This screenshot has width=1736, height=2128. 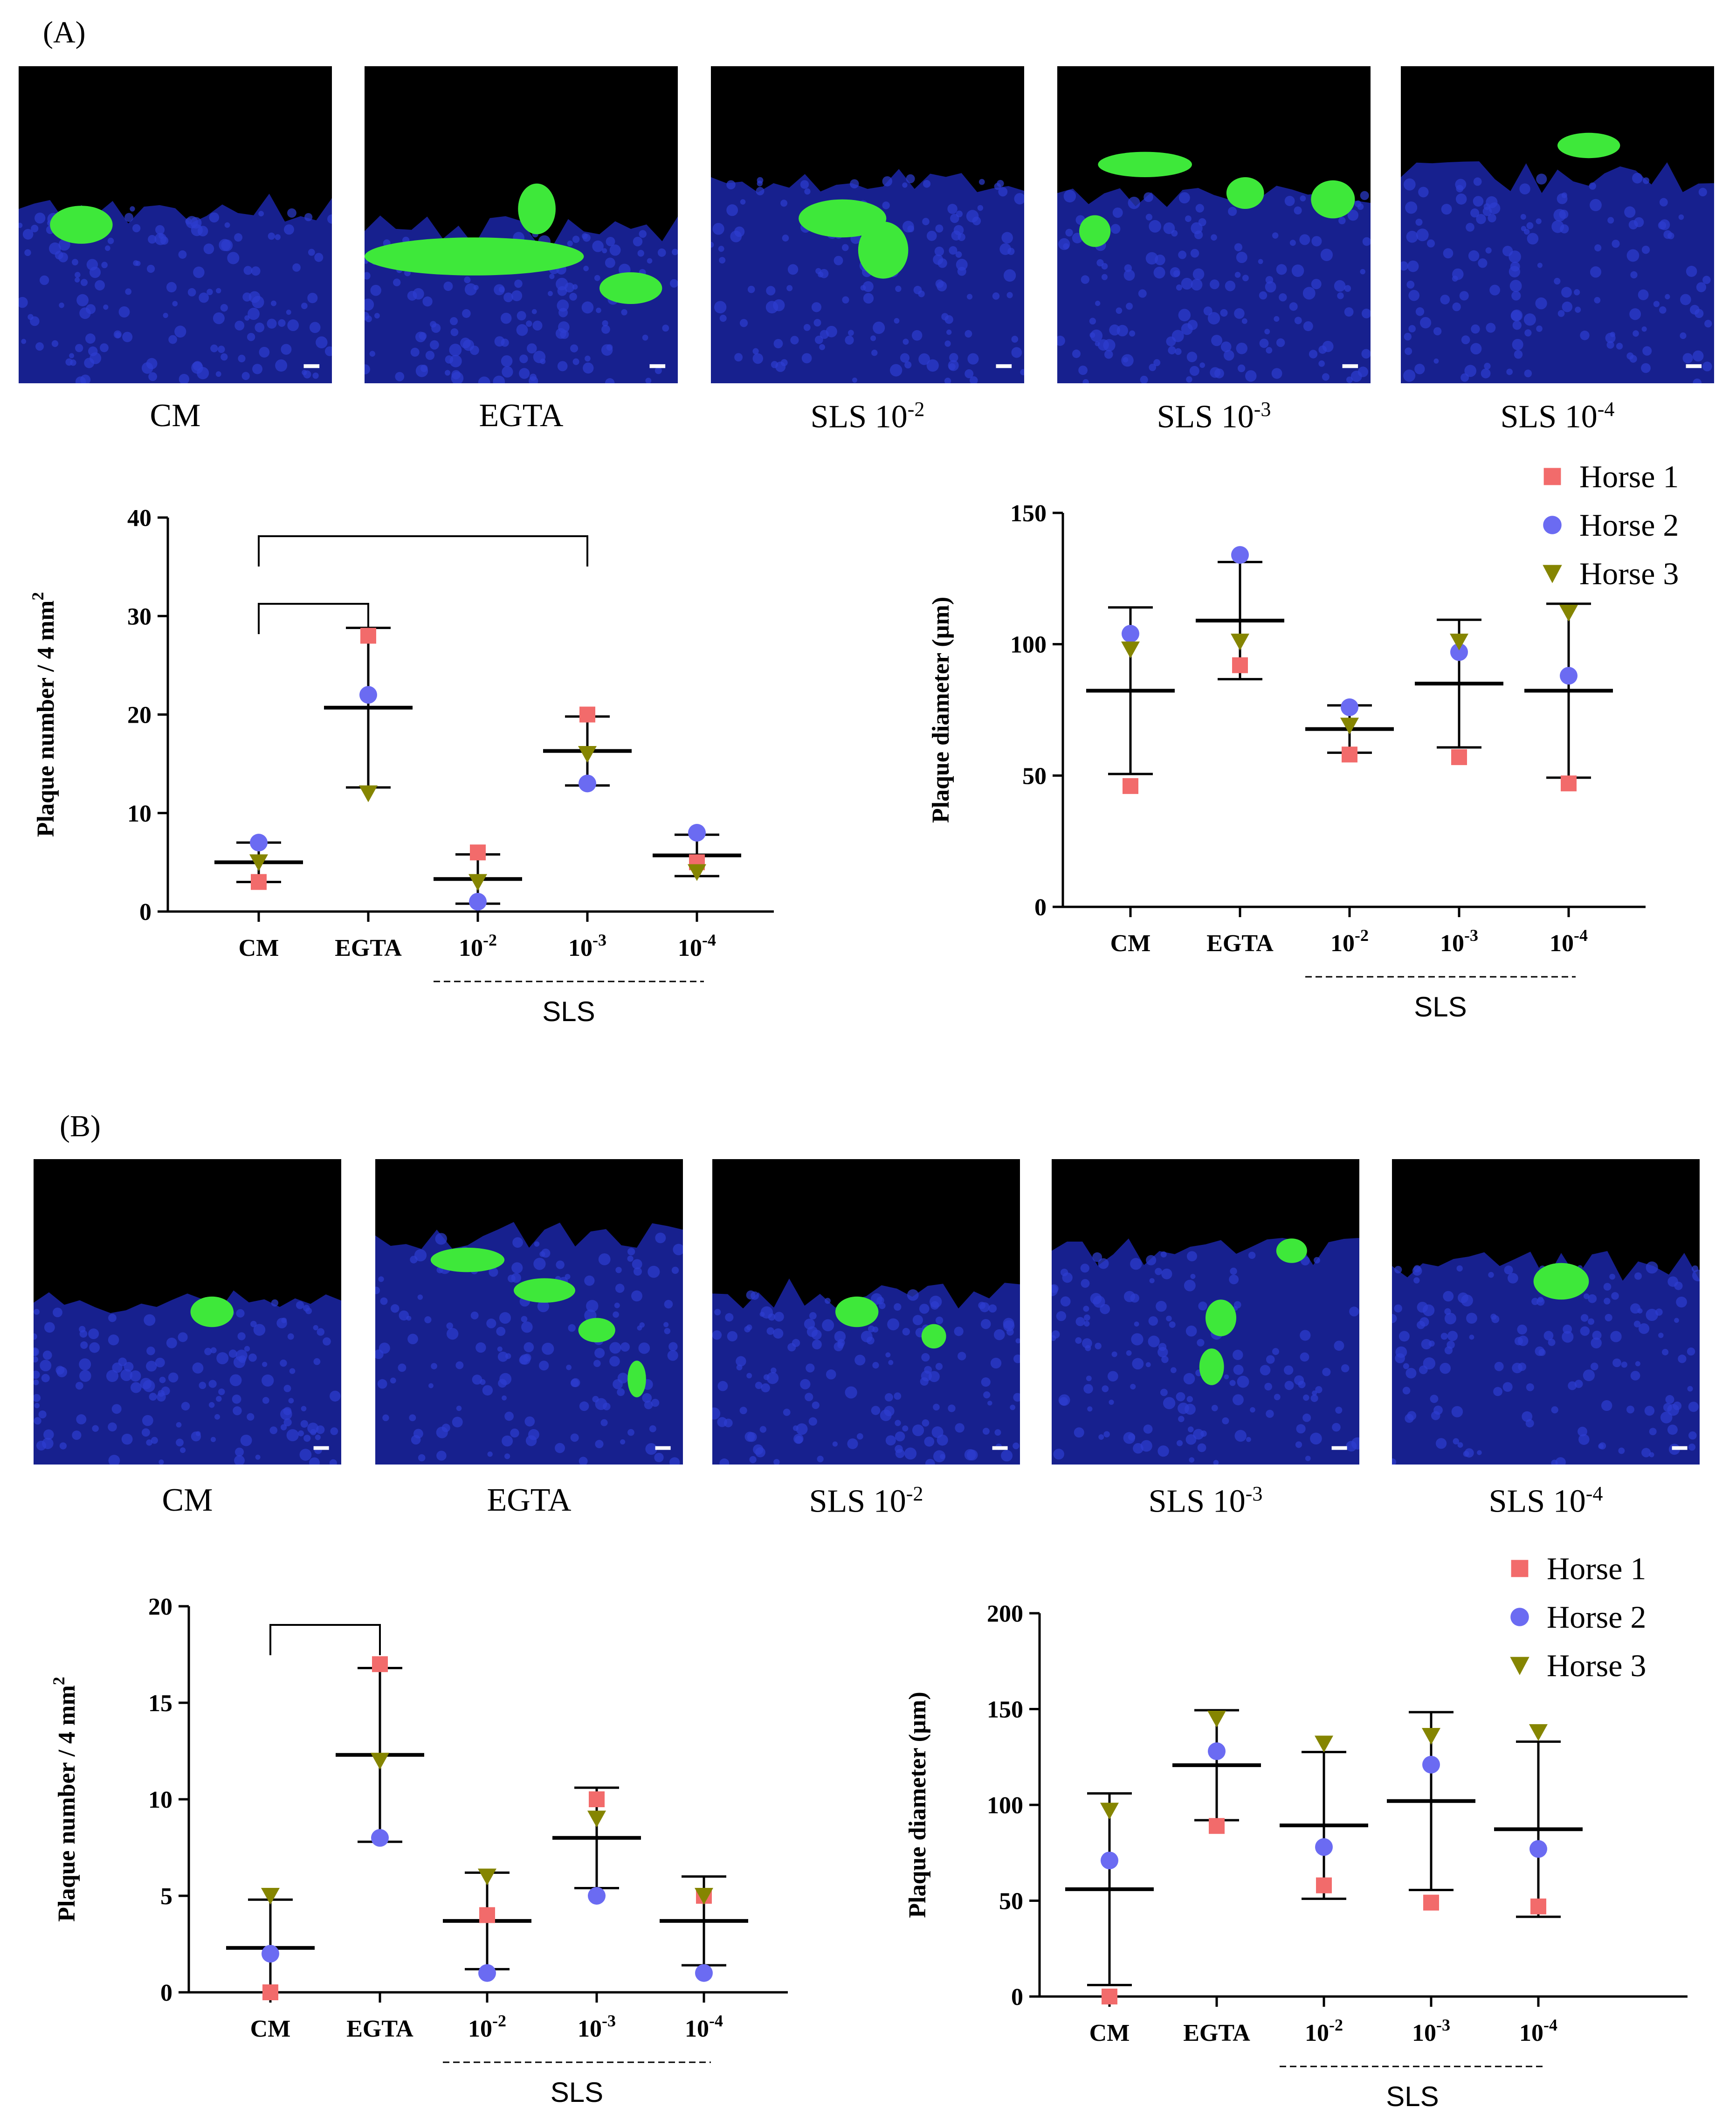 What do you see at coordinates (1594, 1493) in the screenshot?
I see `micrograph-label-exponent: -4` at bounding box center [1594, 1493].